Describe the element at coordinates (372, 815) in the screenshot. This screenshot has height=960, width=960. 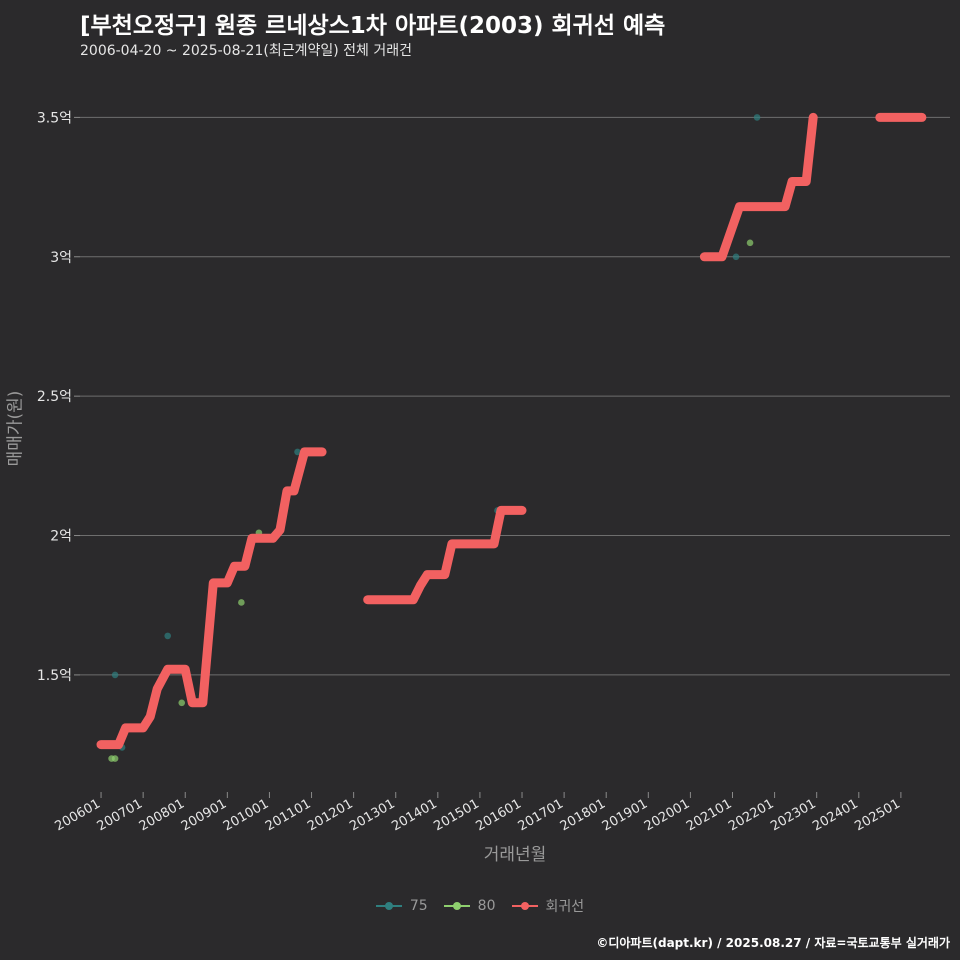
I see `x-tick-label: 201301` at that location.